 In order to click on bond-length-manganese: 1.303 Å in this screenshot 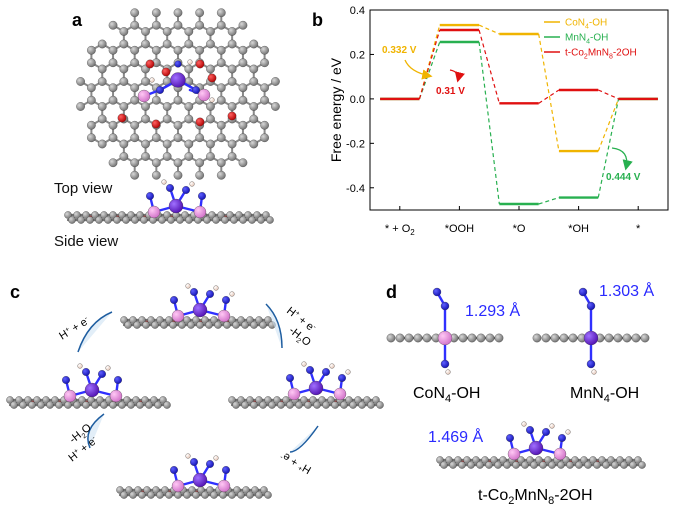, I will do `click(626, 290)`.